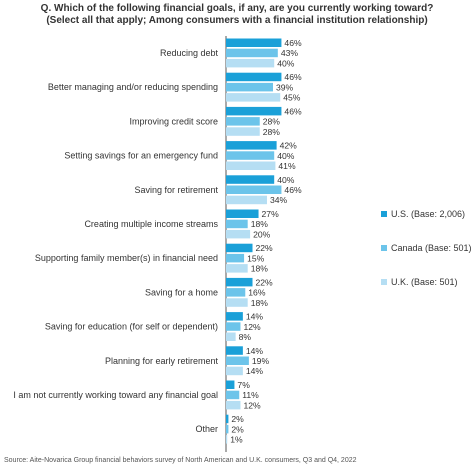 The image size is (474, 469). Describe the element at coordinates (384, 247) in the screenshot. I see `legend-swatch-canada` at that location.